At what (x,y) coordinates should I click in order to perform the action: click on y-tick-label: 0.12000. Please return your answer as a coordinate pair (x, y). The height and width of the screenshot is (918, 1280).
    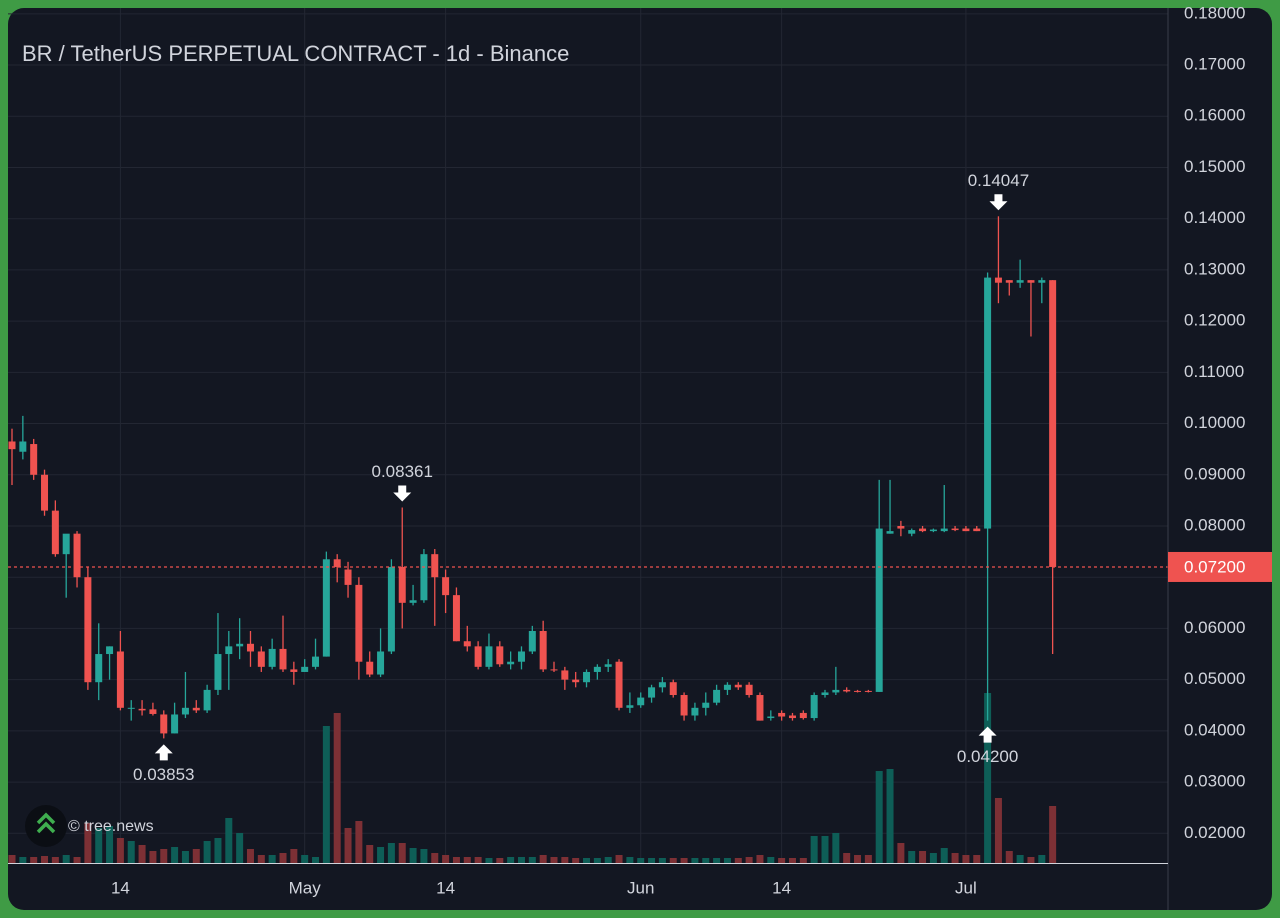
    Looking at the image, I should click on (1214, 320).